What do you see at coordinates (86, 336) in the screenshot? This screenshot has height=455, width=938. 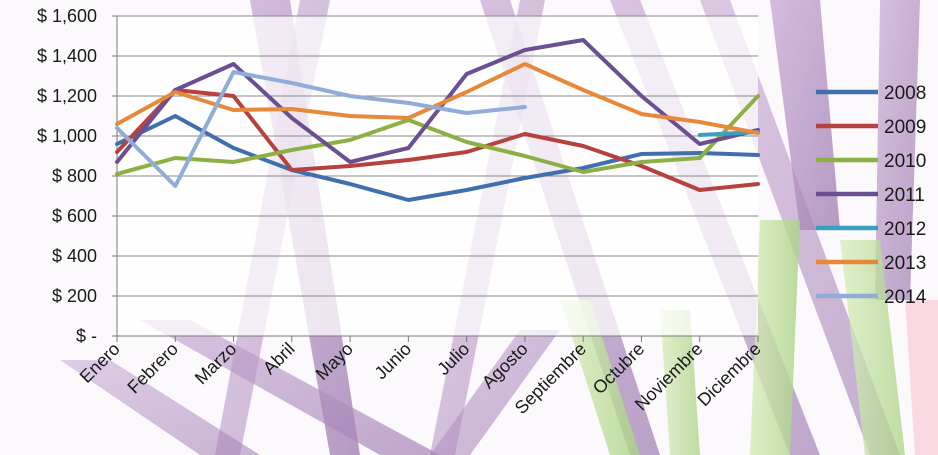 I see `y-tick-label: $ -` at bounding box center [86, 336].